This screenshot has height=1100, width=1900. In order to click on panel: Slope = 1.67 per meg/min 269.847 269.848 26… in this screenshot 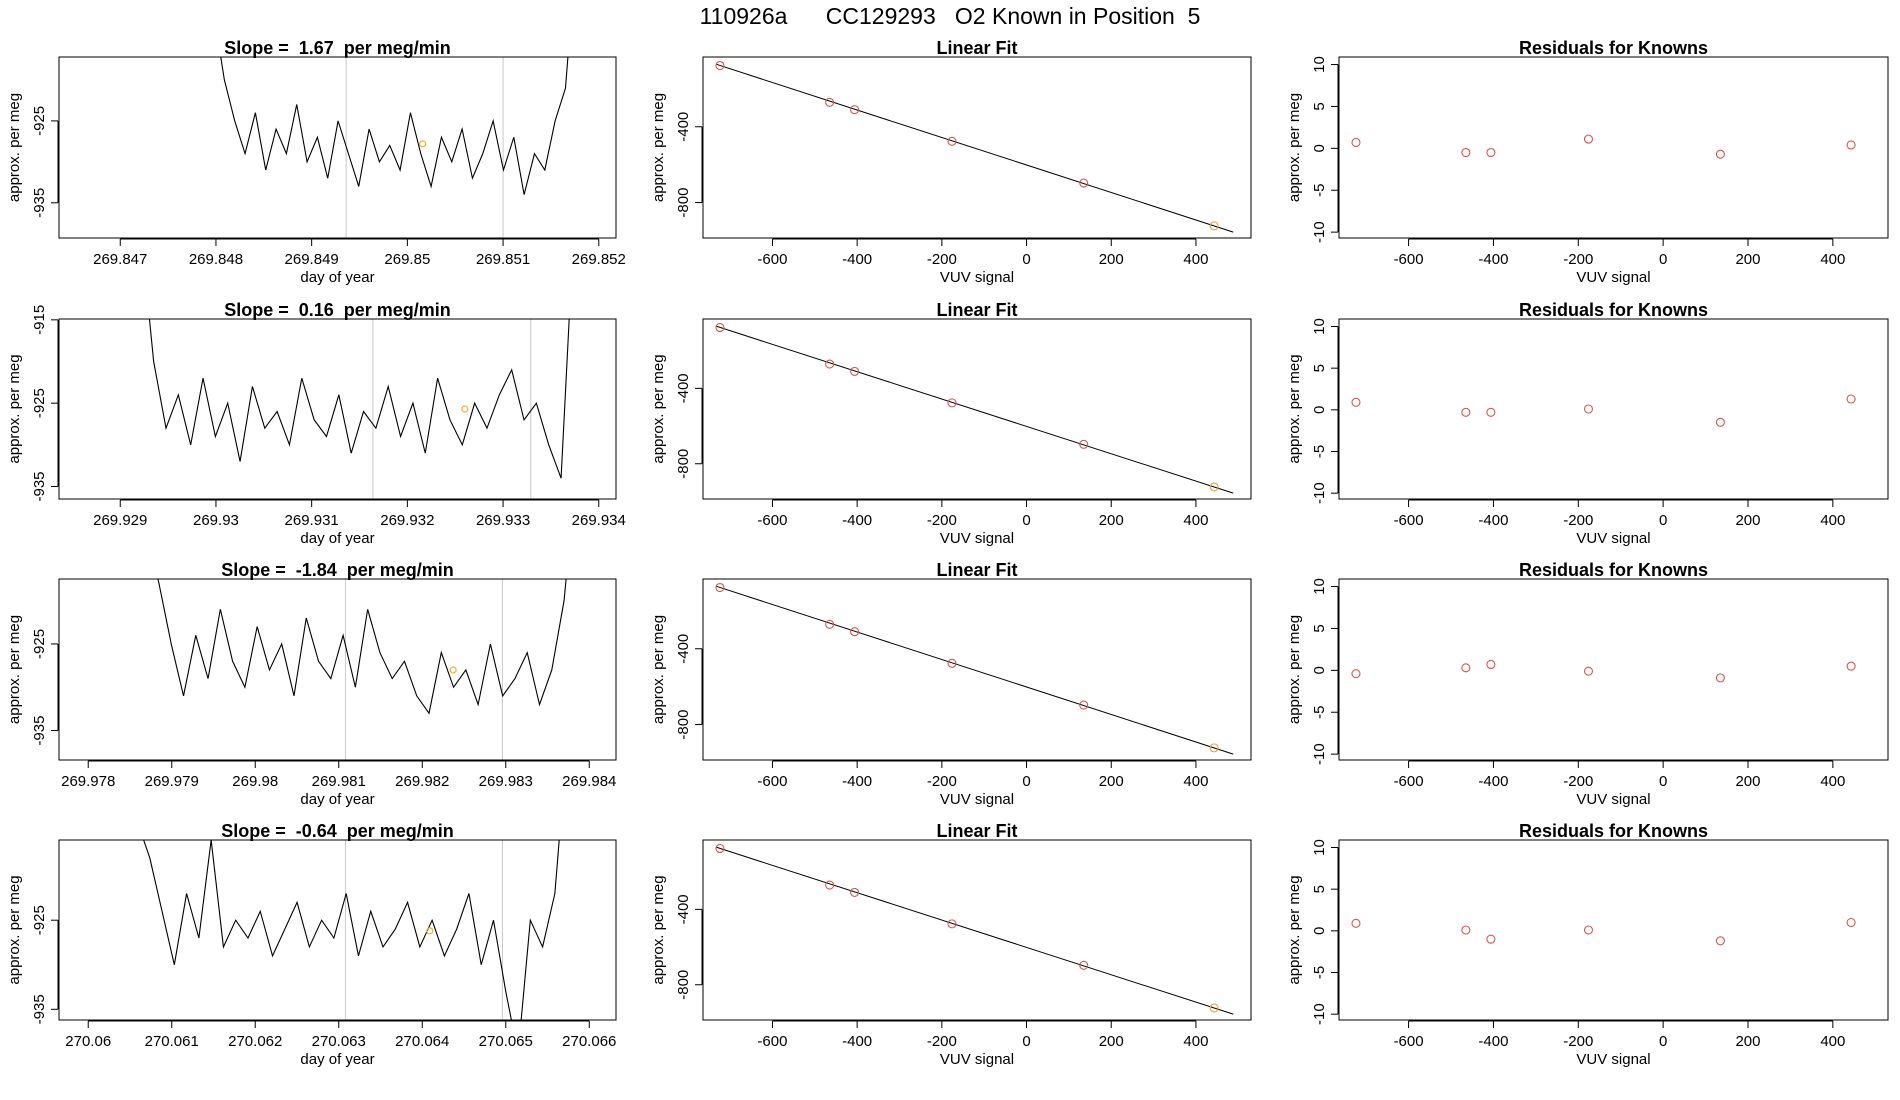, I will do `click(316, 162)`.